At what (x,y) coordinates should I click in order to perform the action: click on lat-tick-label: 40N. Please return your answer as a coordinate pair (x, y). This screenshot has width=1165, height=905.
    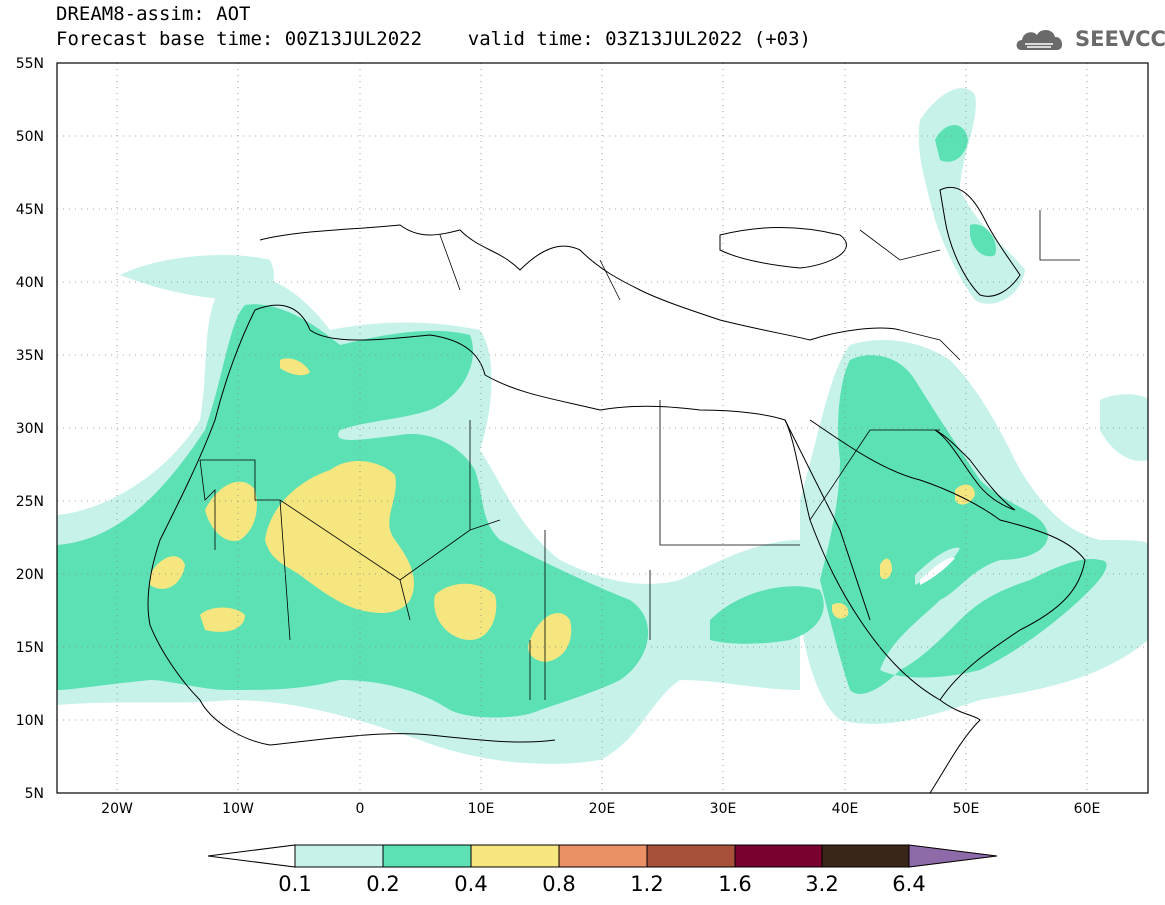
    Looking at the image, I should click on (30, 283).